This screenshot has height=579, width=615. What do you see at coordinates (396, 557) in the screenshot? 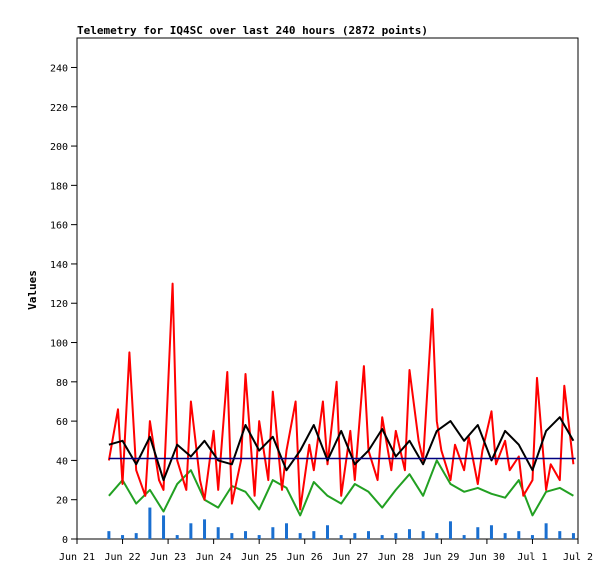
I see `x-tick-label: Jun 28` at bounding box center [396, 557].